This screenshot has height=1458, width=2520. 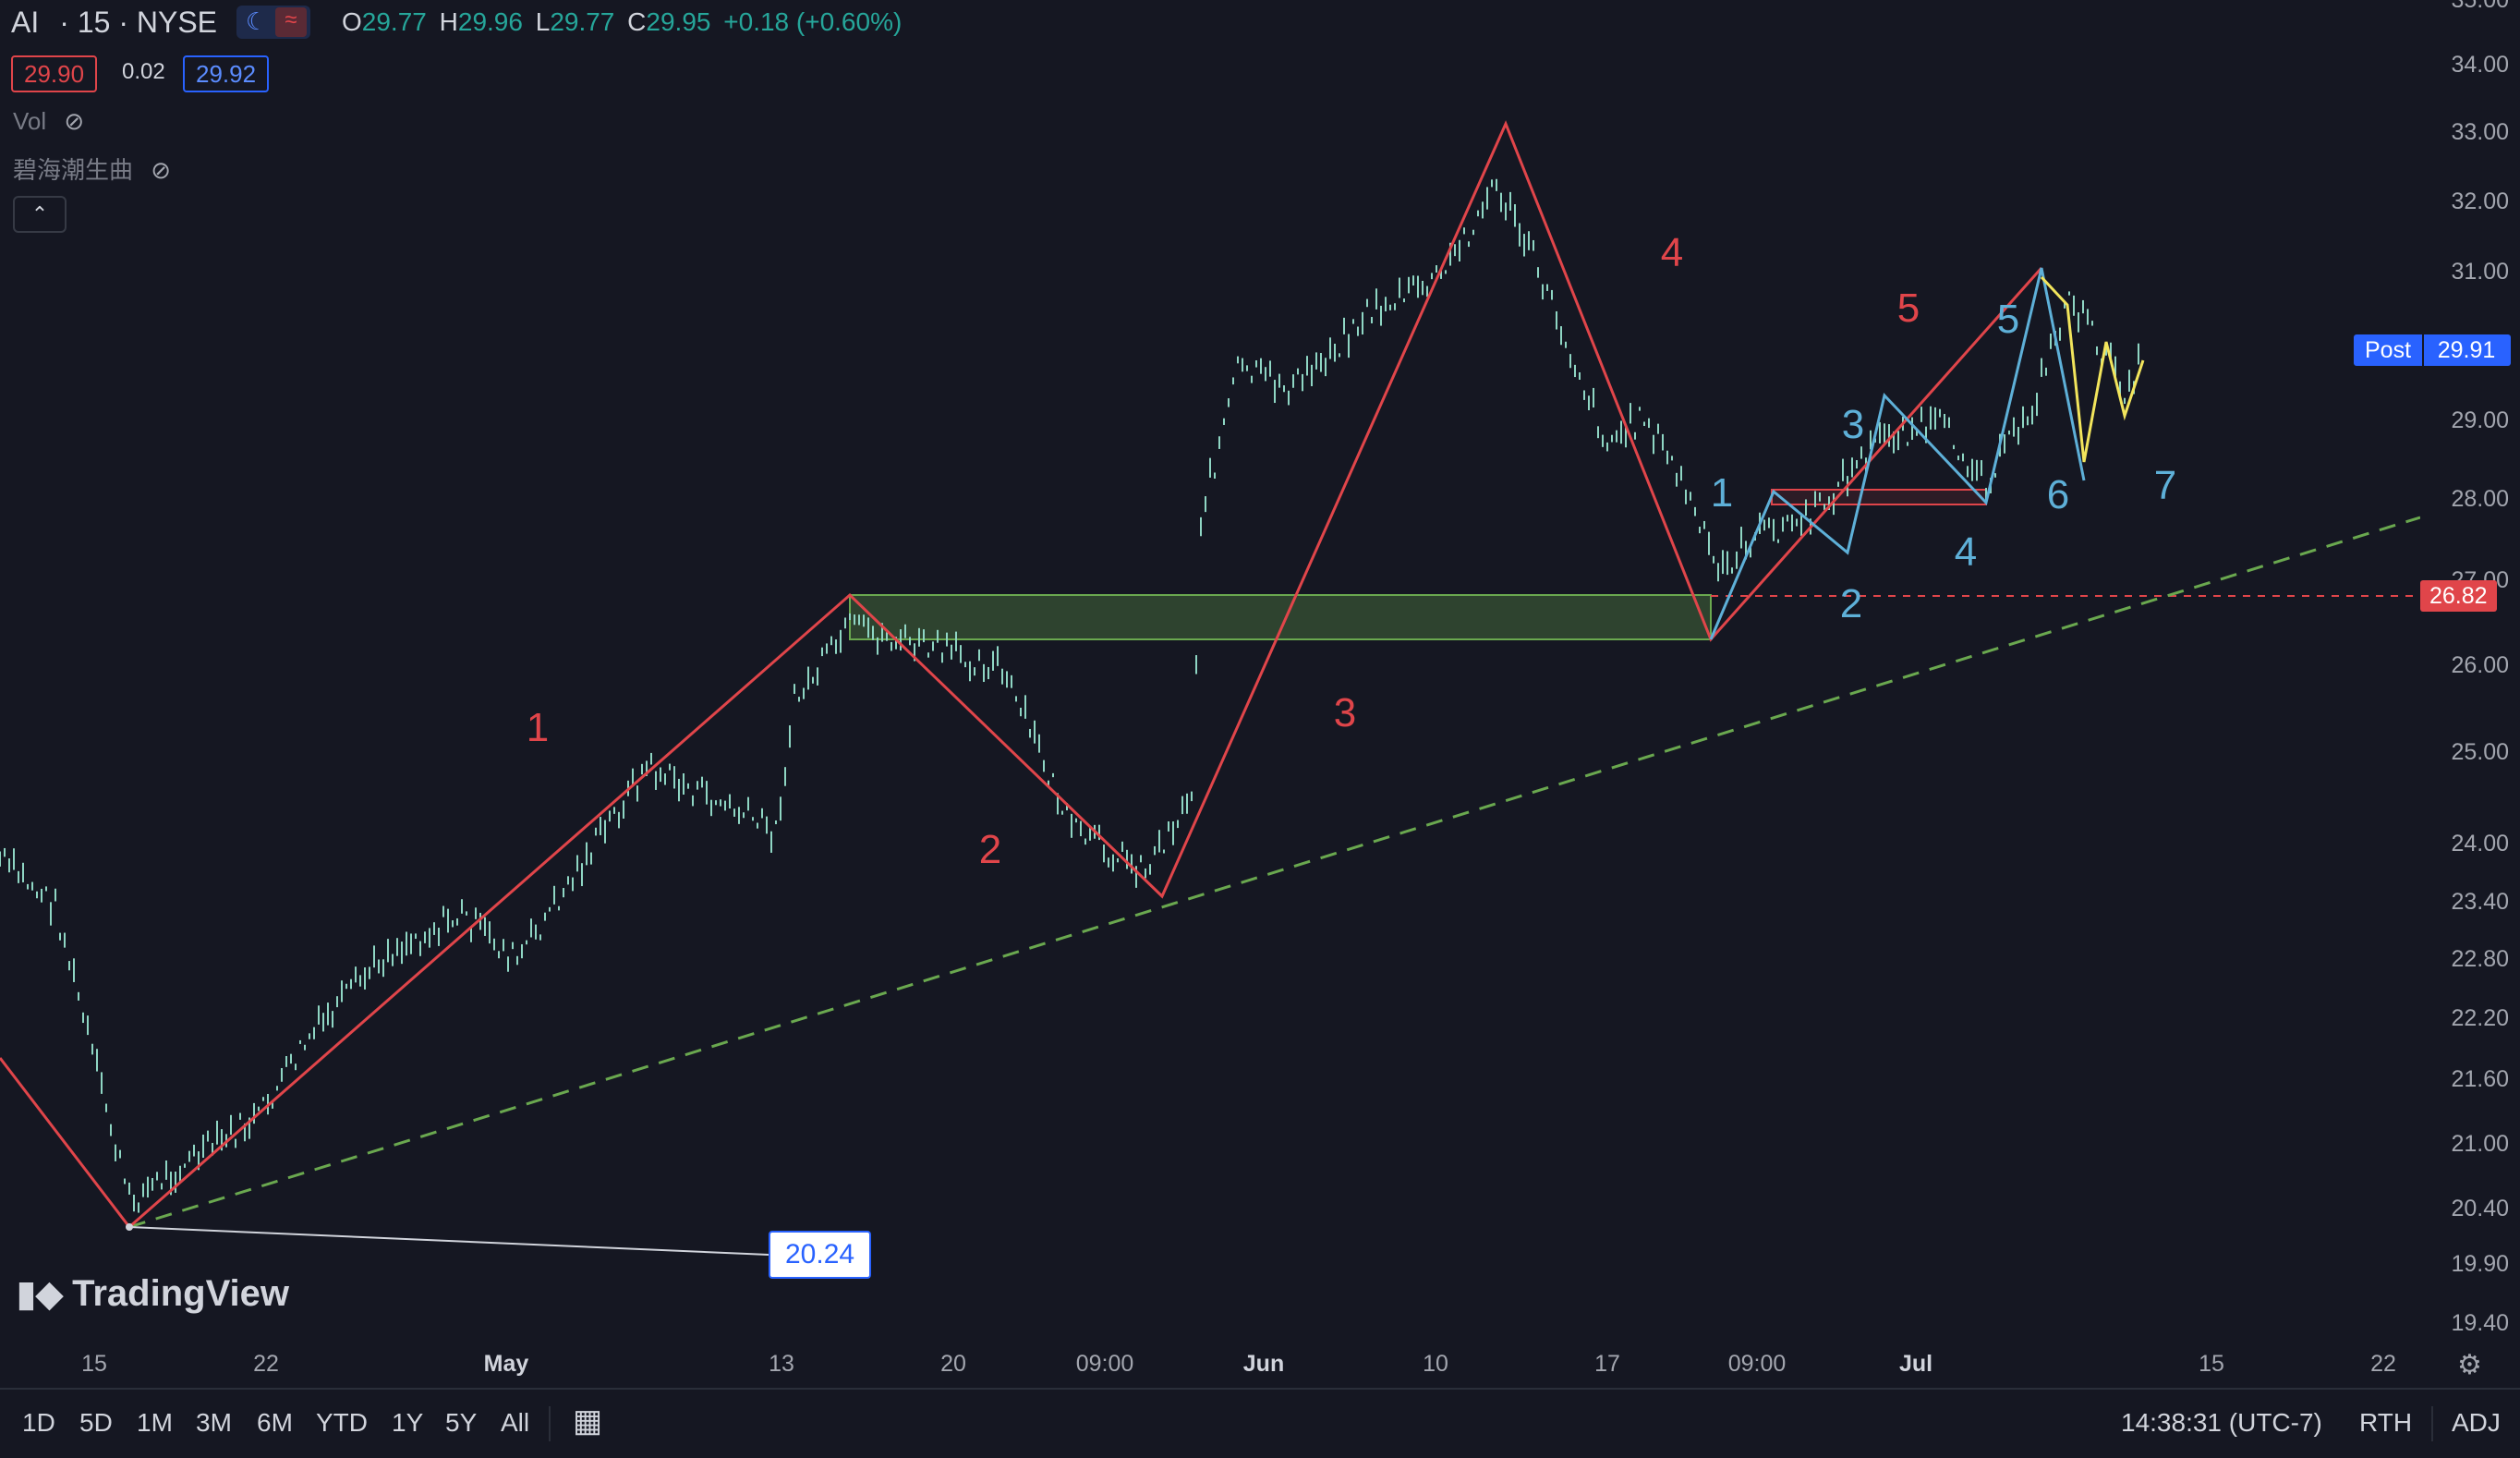 I want to click on range-ytd: YTD, so click(x=342, y=1423).